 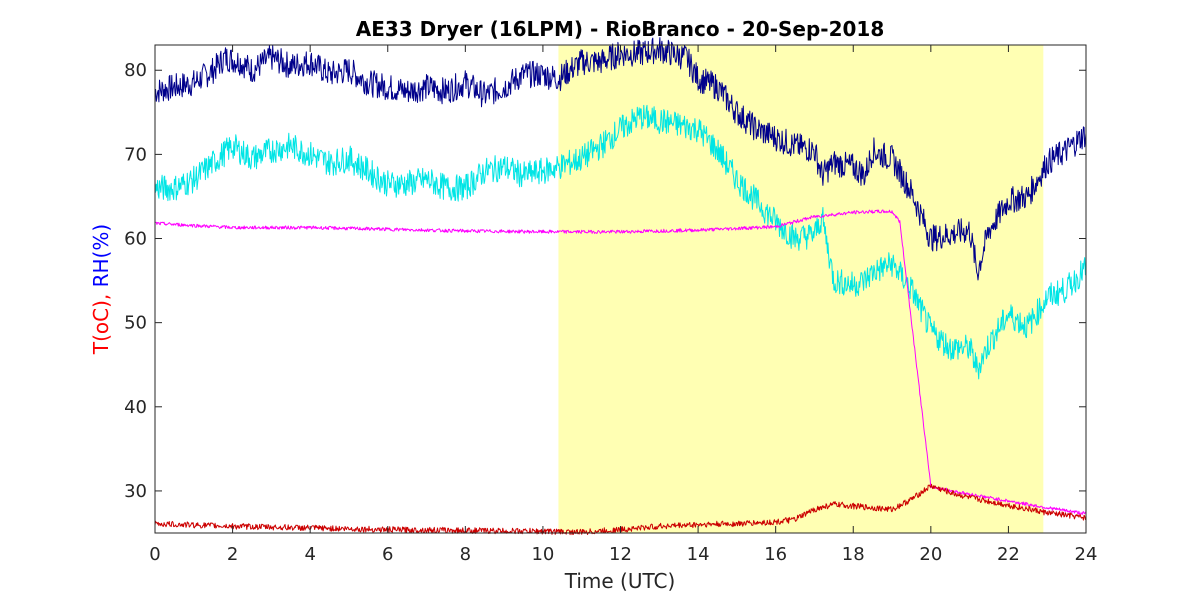 What do you see at coordinates (620, 554) in the screenshot?
I see `x-tick-label: 12` at bounding box center [620, 554].